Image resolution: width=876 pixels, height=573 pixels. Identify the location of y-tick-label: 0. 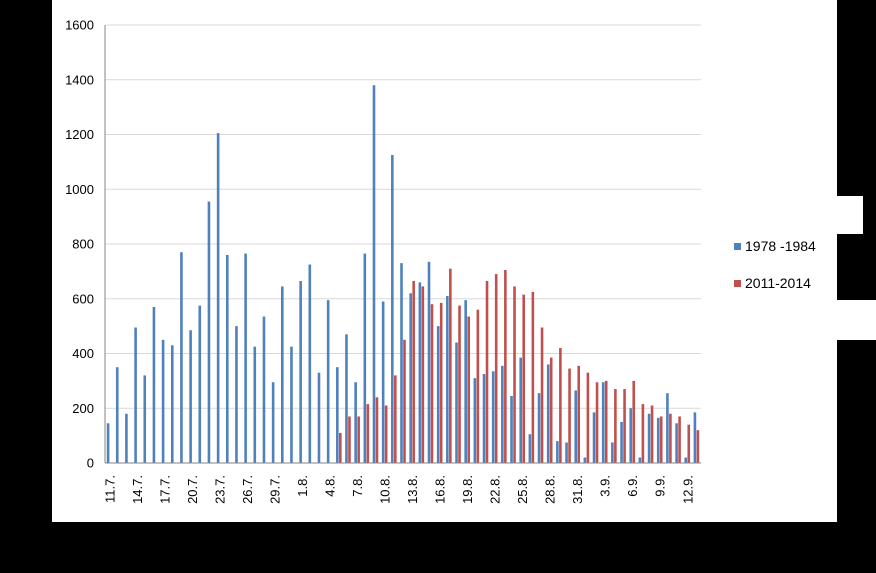
(90, 463).